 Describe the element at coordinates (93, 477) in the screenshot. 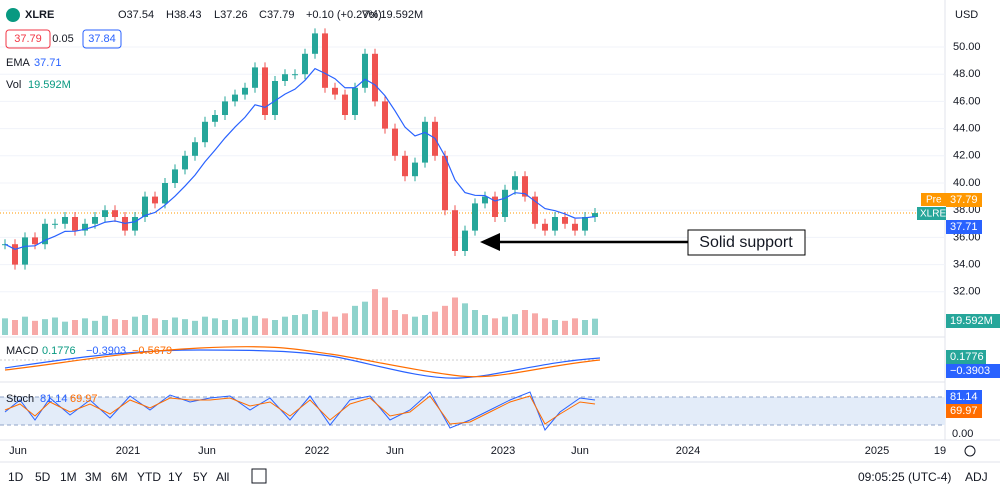

I see `range-button: 3M` at that location.